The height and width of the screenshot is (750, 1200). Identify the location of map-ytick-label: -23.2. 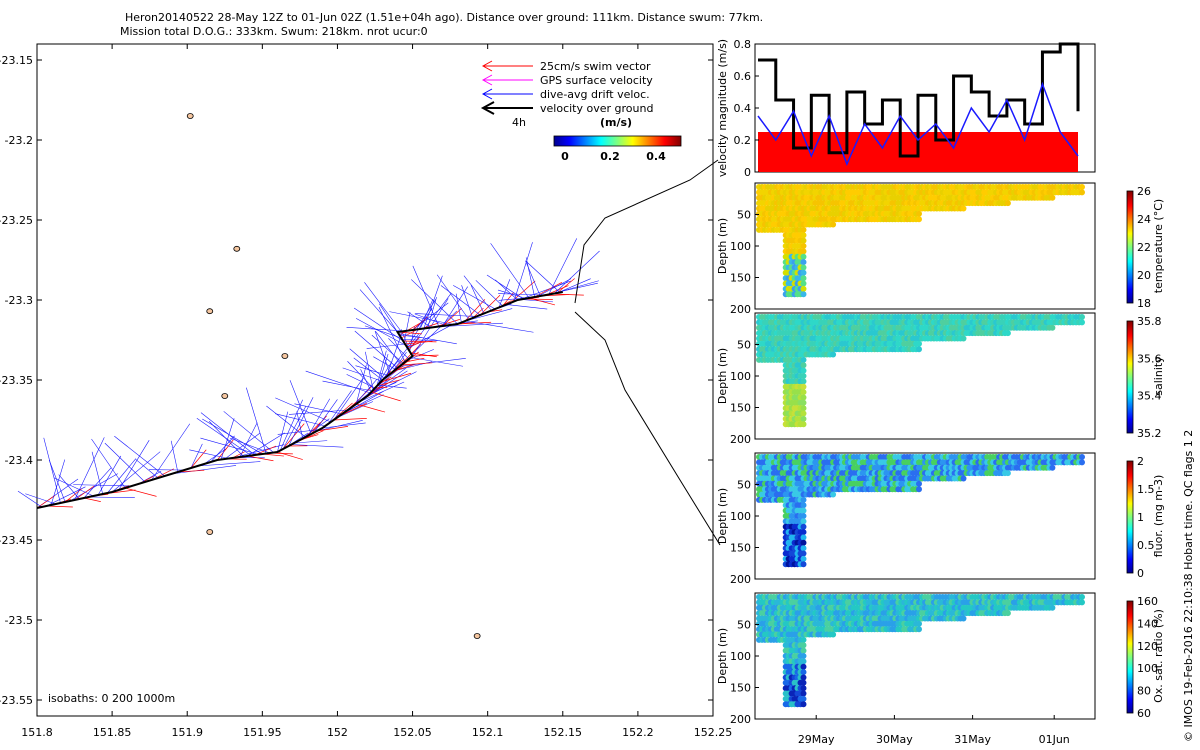
(19, 140).